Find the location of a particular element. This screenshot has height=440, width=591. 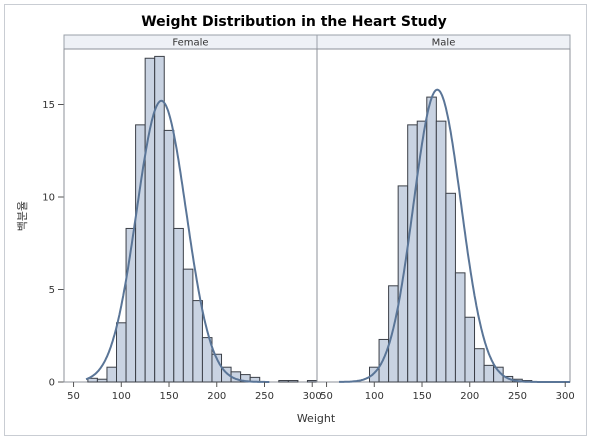

panel-label: Female is located at coordinates (190, 43).